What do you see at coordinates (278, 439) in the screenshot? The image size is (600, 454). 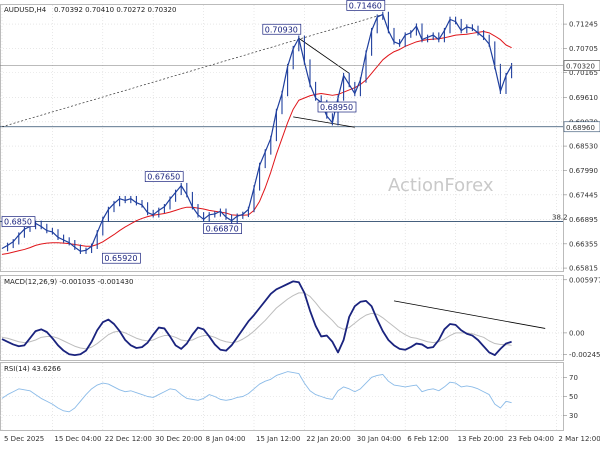 I see `x-tick-label: 15 Jan 12:00` at bounding box center [278, 439].